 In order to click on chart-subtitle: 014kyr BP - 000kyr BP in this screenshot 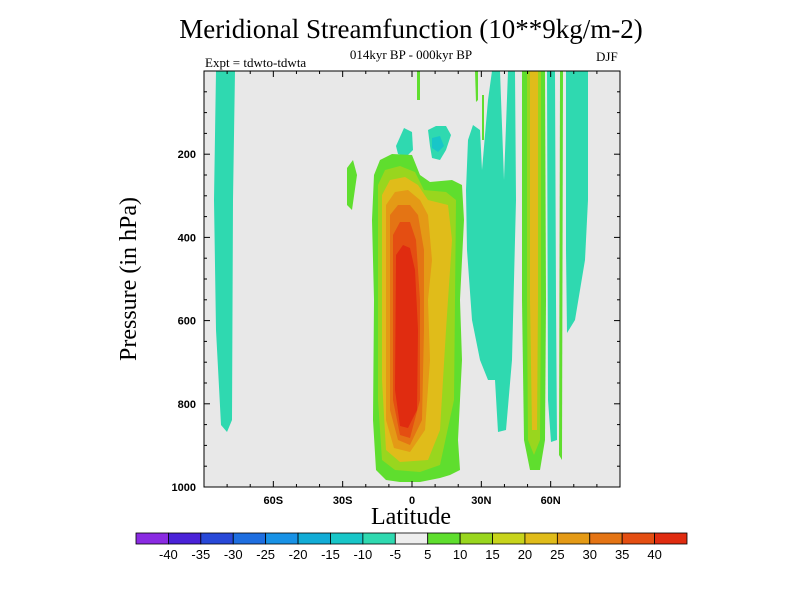, I will do `click(411, 54)`.